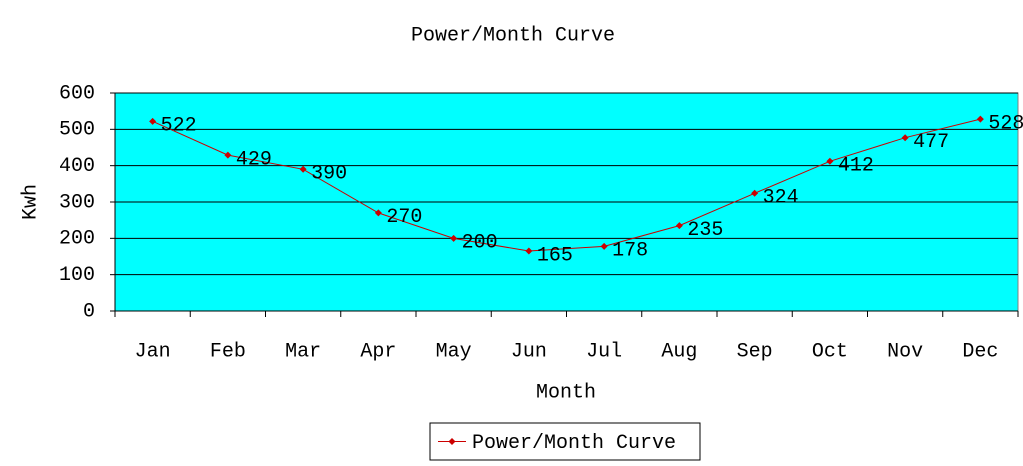  I want to click on data-label: 165, so click(555, 255).